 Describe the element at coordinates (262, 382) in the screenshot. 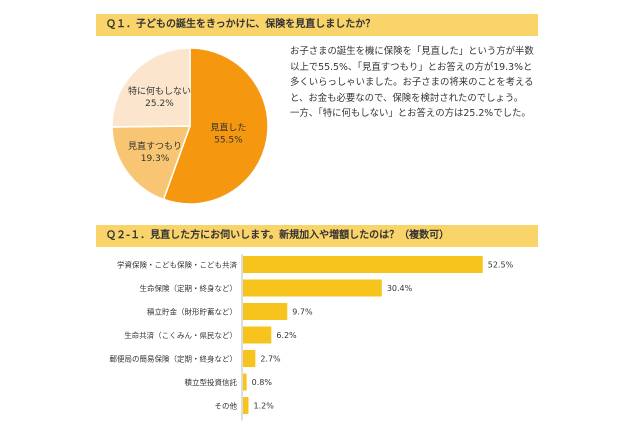

I see `bar-value-label: 0.8%` at that location.